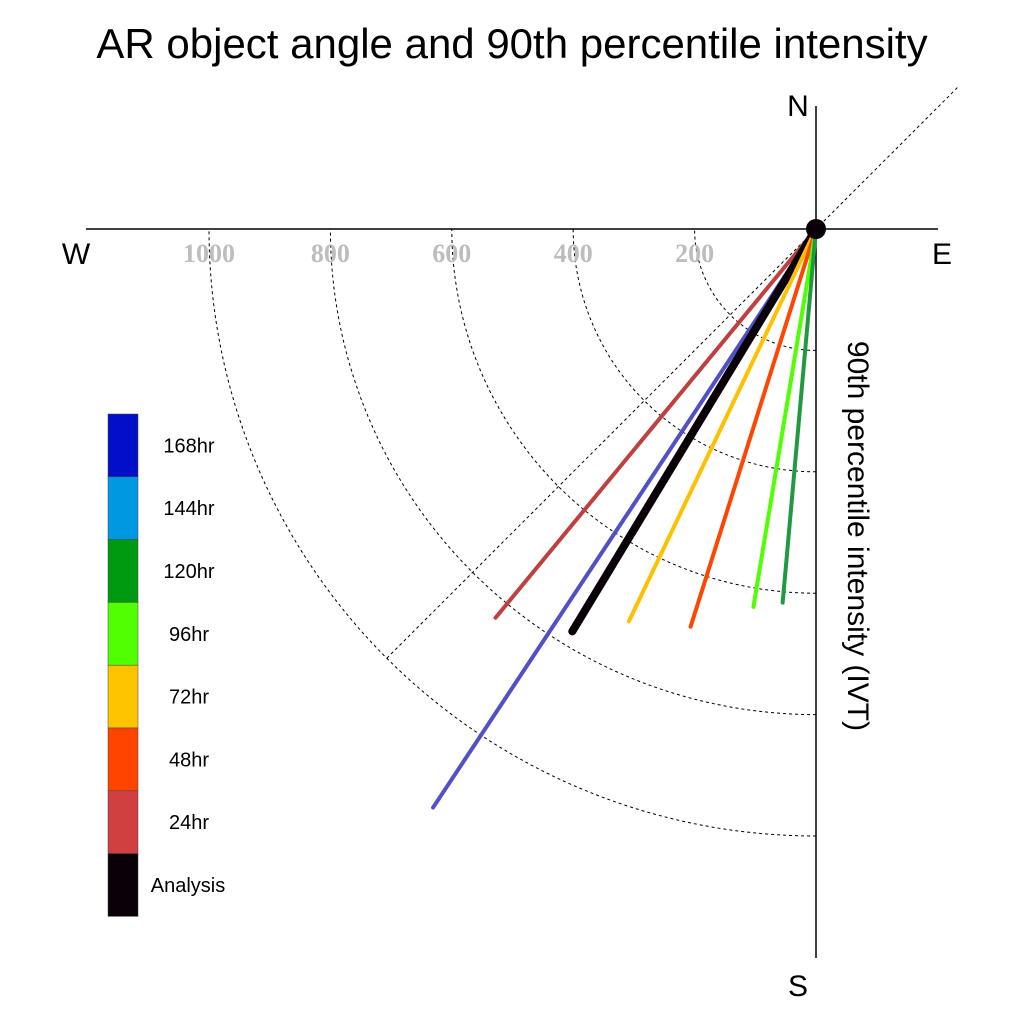 This screenshot has width=1024, height=1024. Describe the element at coordinates (798, 106) in the screenshot. I see `compass-north: N` at that location.